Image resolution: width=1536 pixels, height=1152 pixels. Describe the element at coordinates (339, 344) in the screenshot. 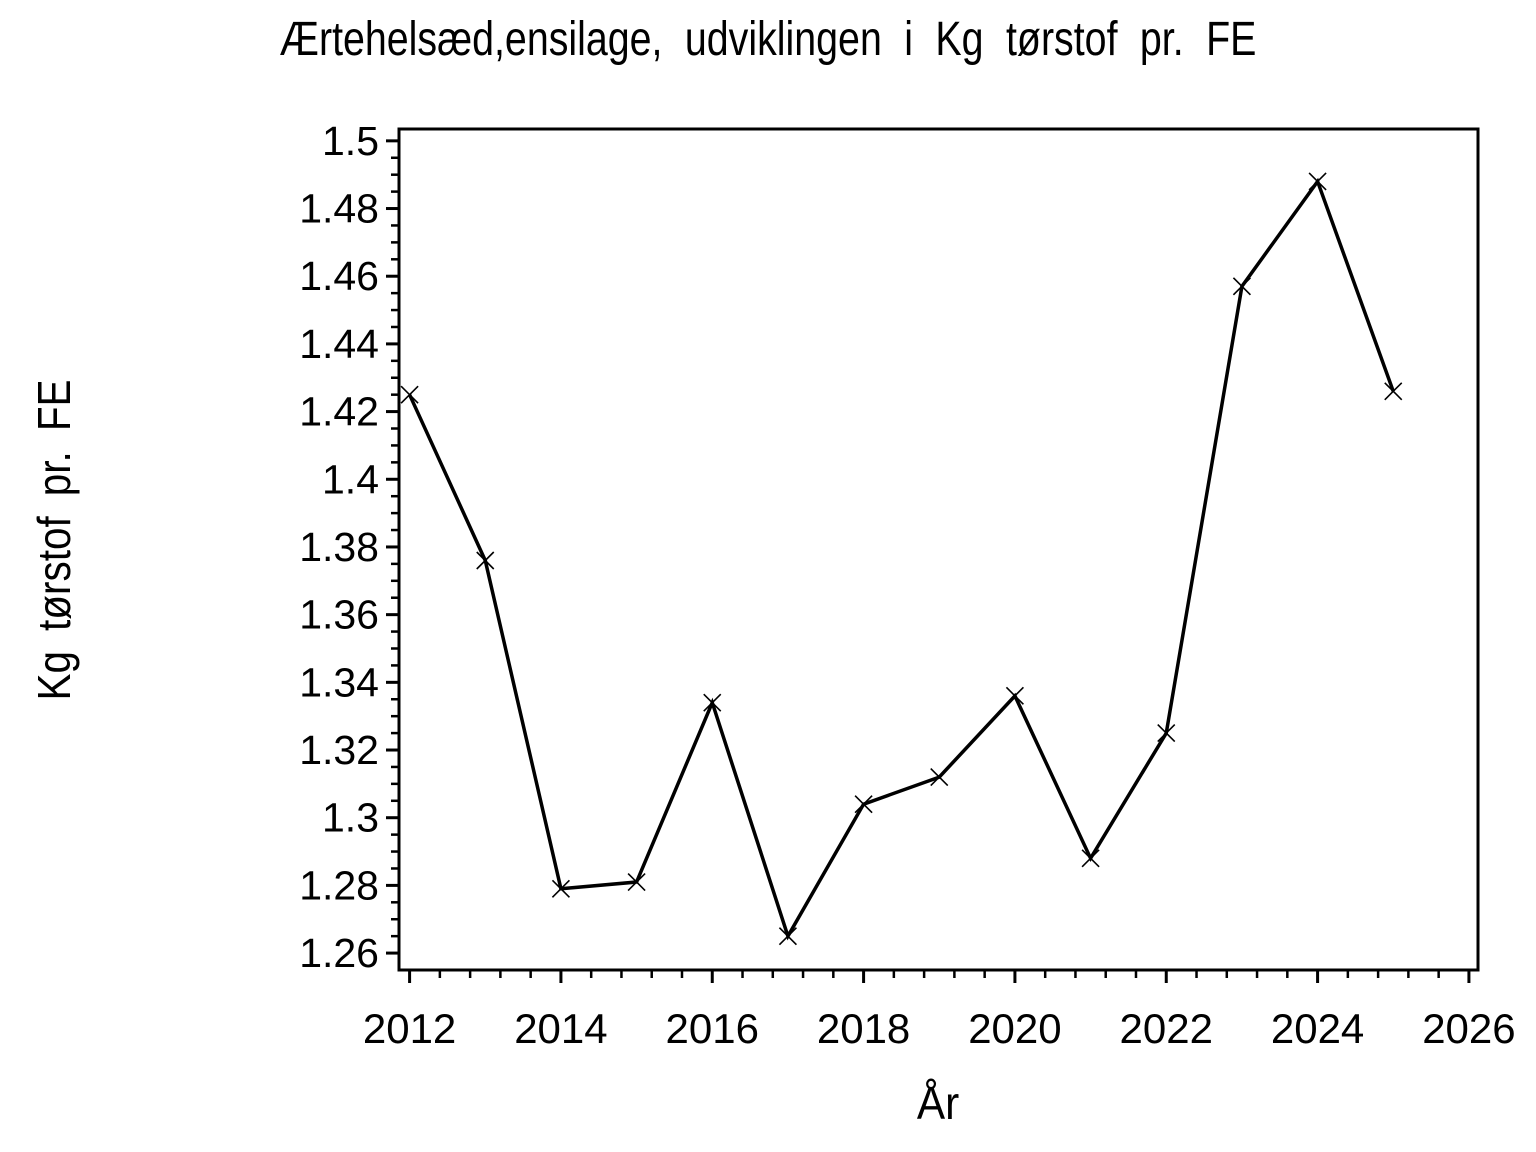

I see `y-tick-label: 1.44` at that location.